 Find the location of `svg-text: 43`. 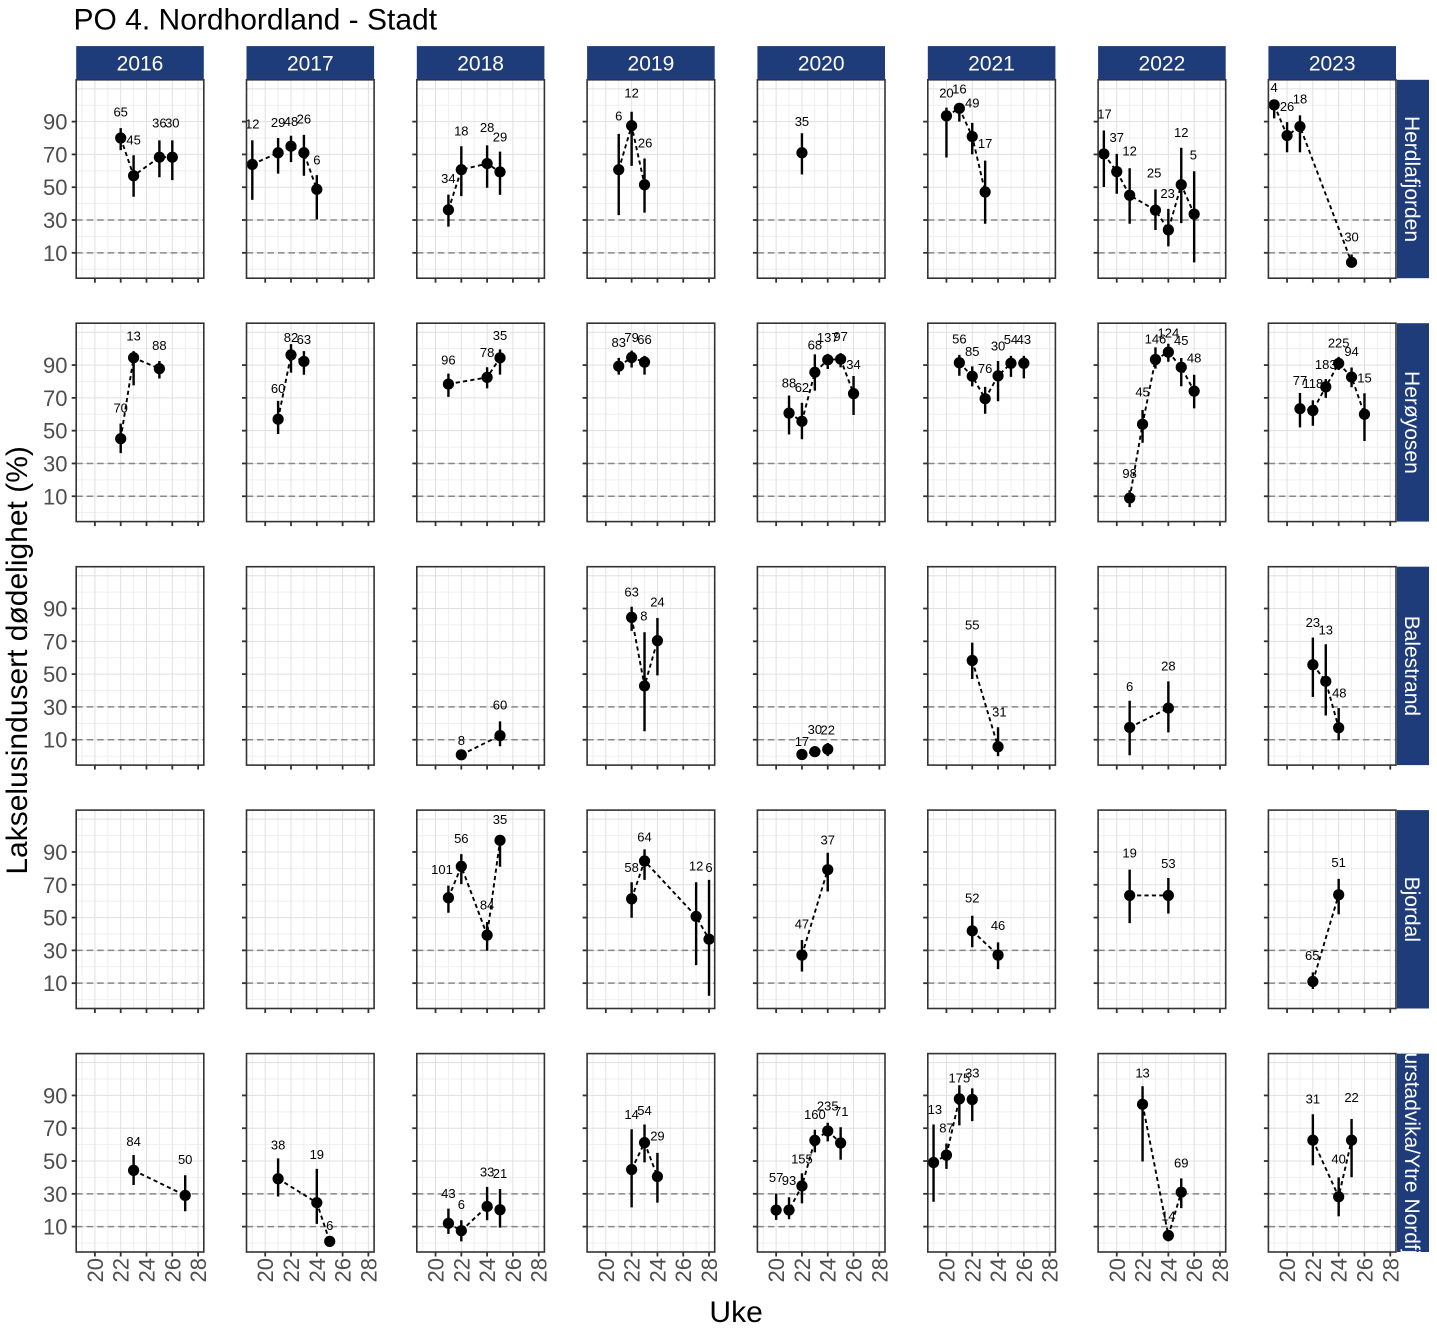

svg-text: 43 is located at coordinates (448, 1193).